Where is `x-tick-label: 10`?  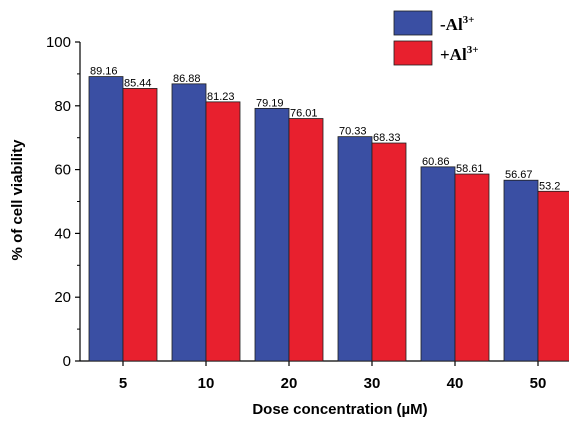
x-tick-label: 10 is located at coordinates (206, 383).